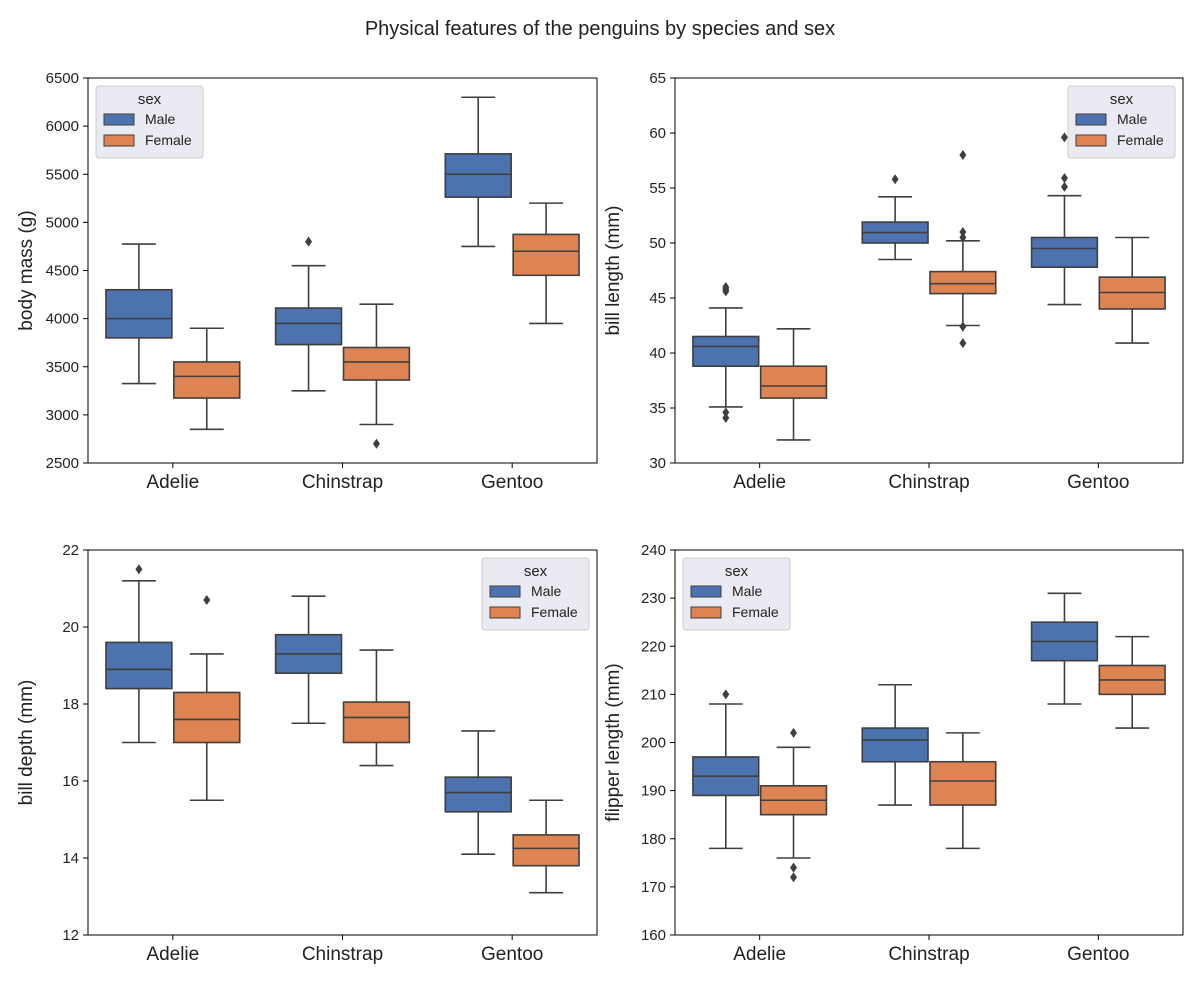 This screenshot has height=1000, width=1200. I want to click on y-tick-label: 210, so click(653, 694).